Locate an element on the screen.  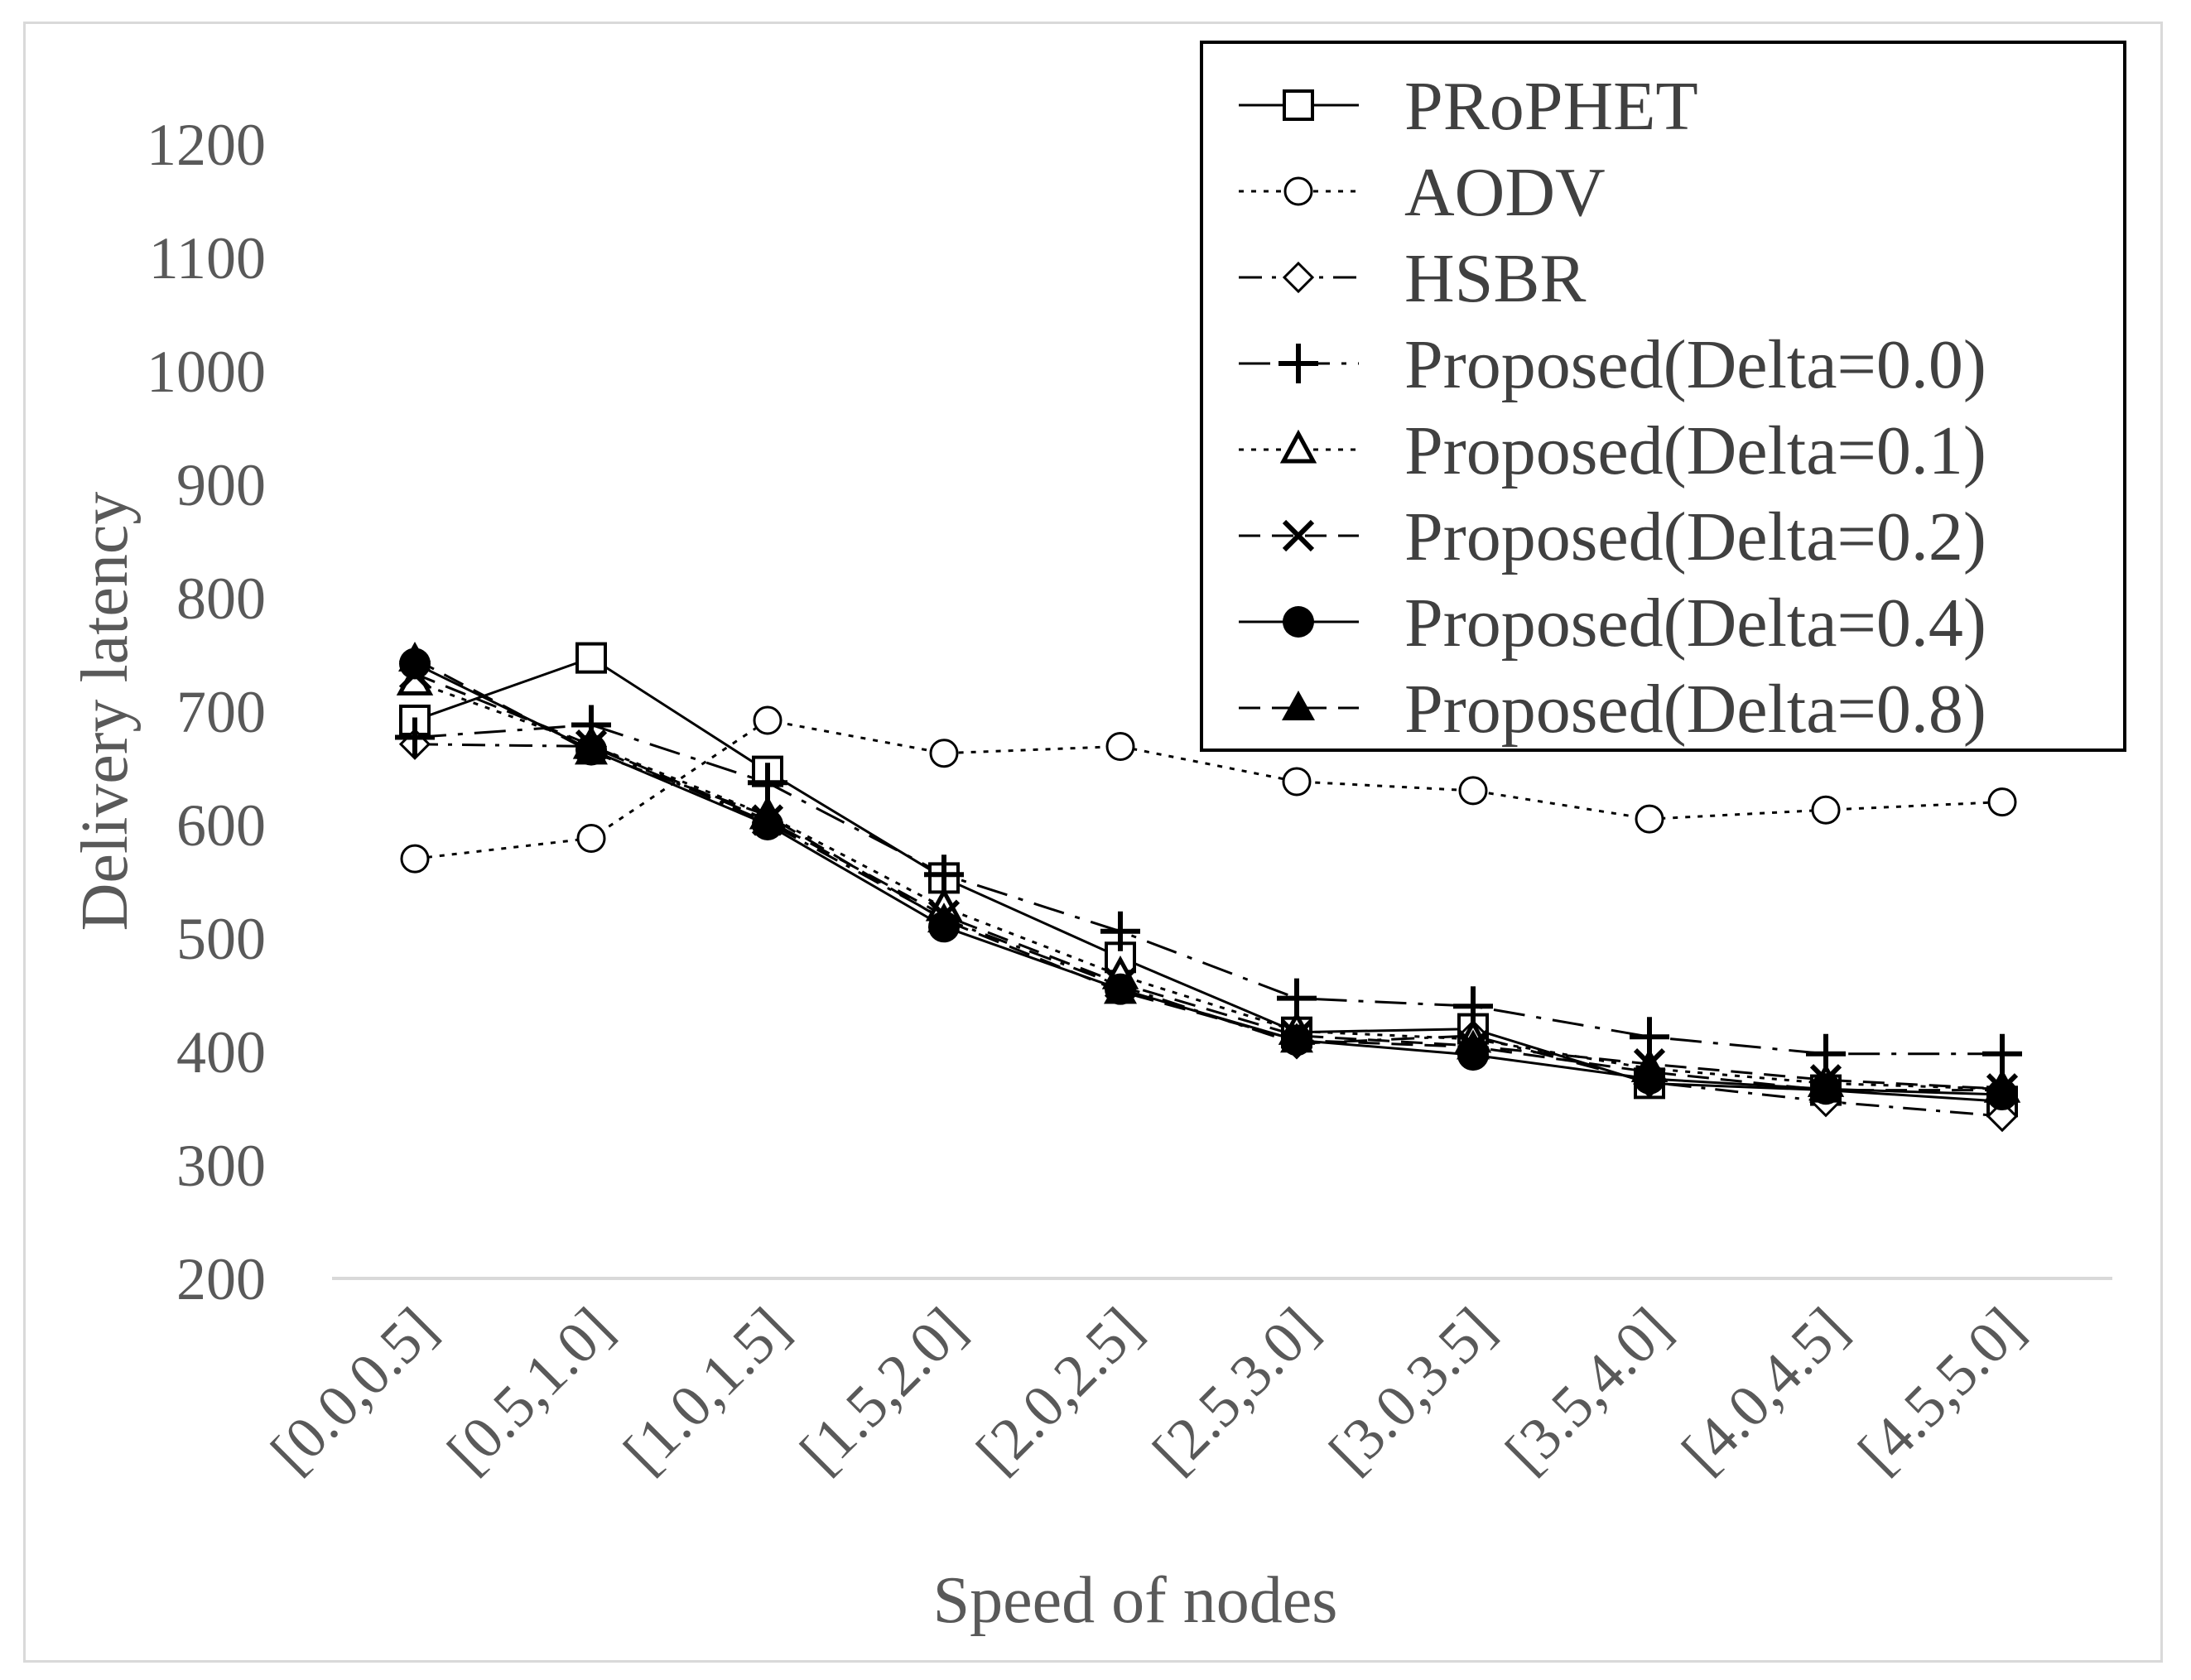
y-tick-label: 300 is located at coordinates (221, 1166).